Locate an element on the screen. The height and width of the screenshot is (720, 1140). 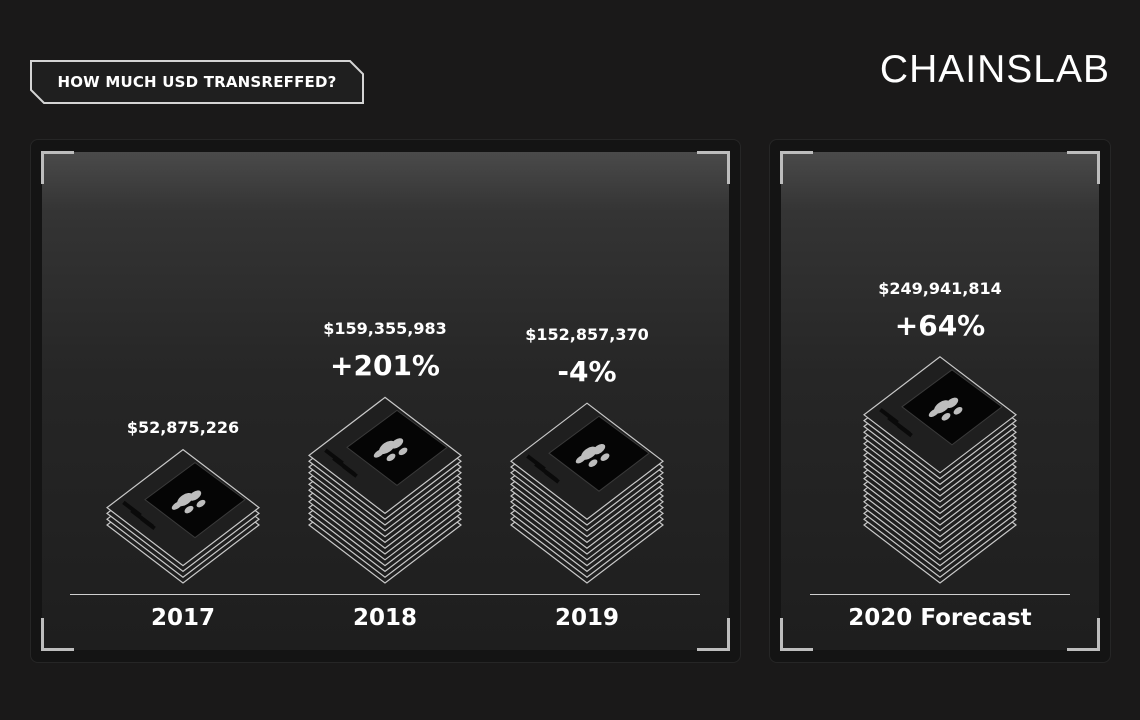
data-label-value: $159,355,983 is located at coordinates (385, 329).